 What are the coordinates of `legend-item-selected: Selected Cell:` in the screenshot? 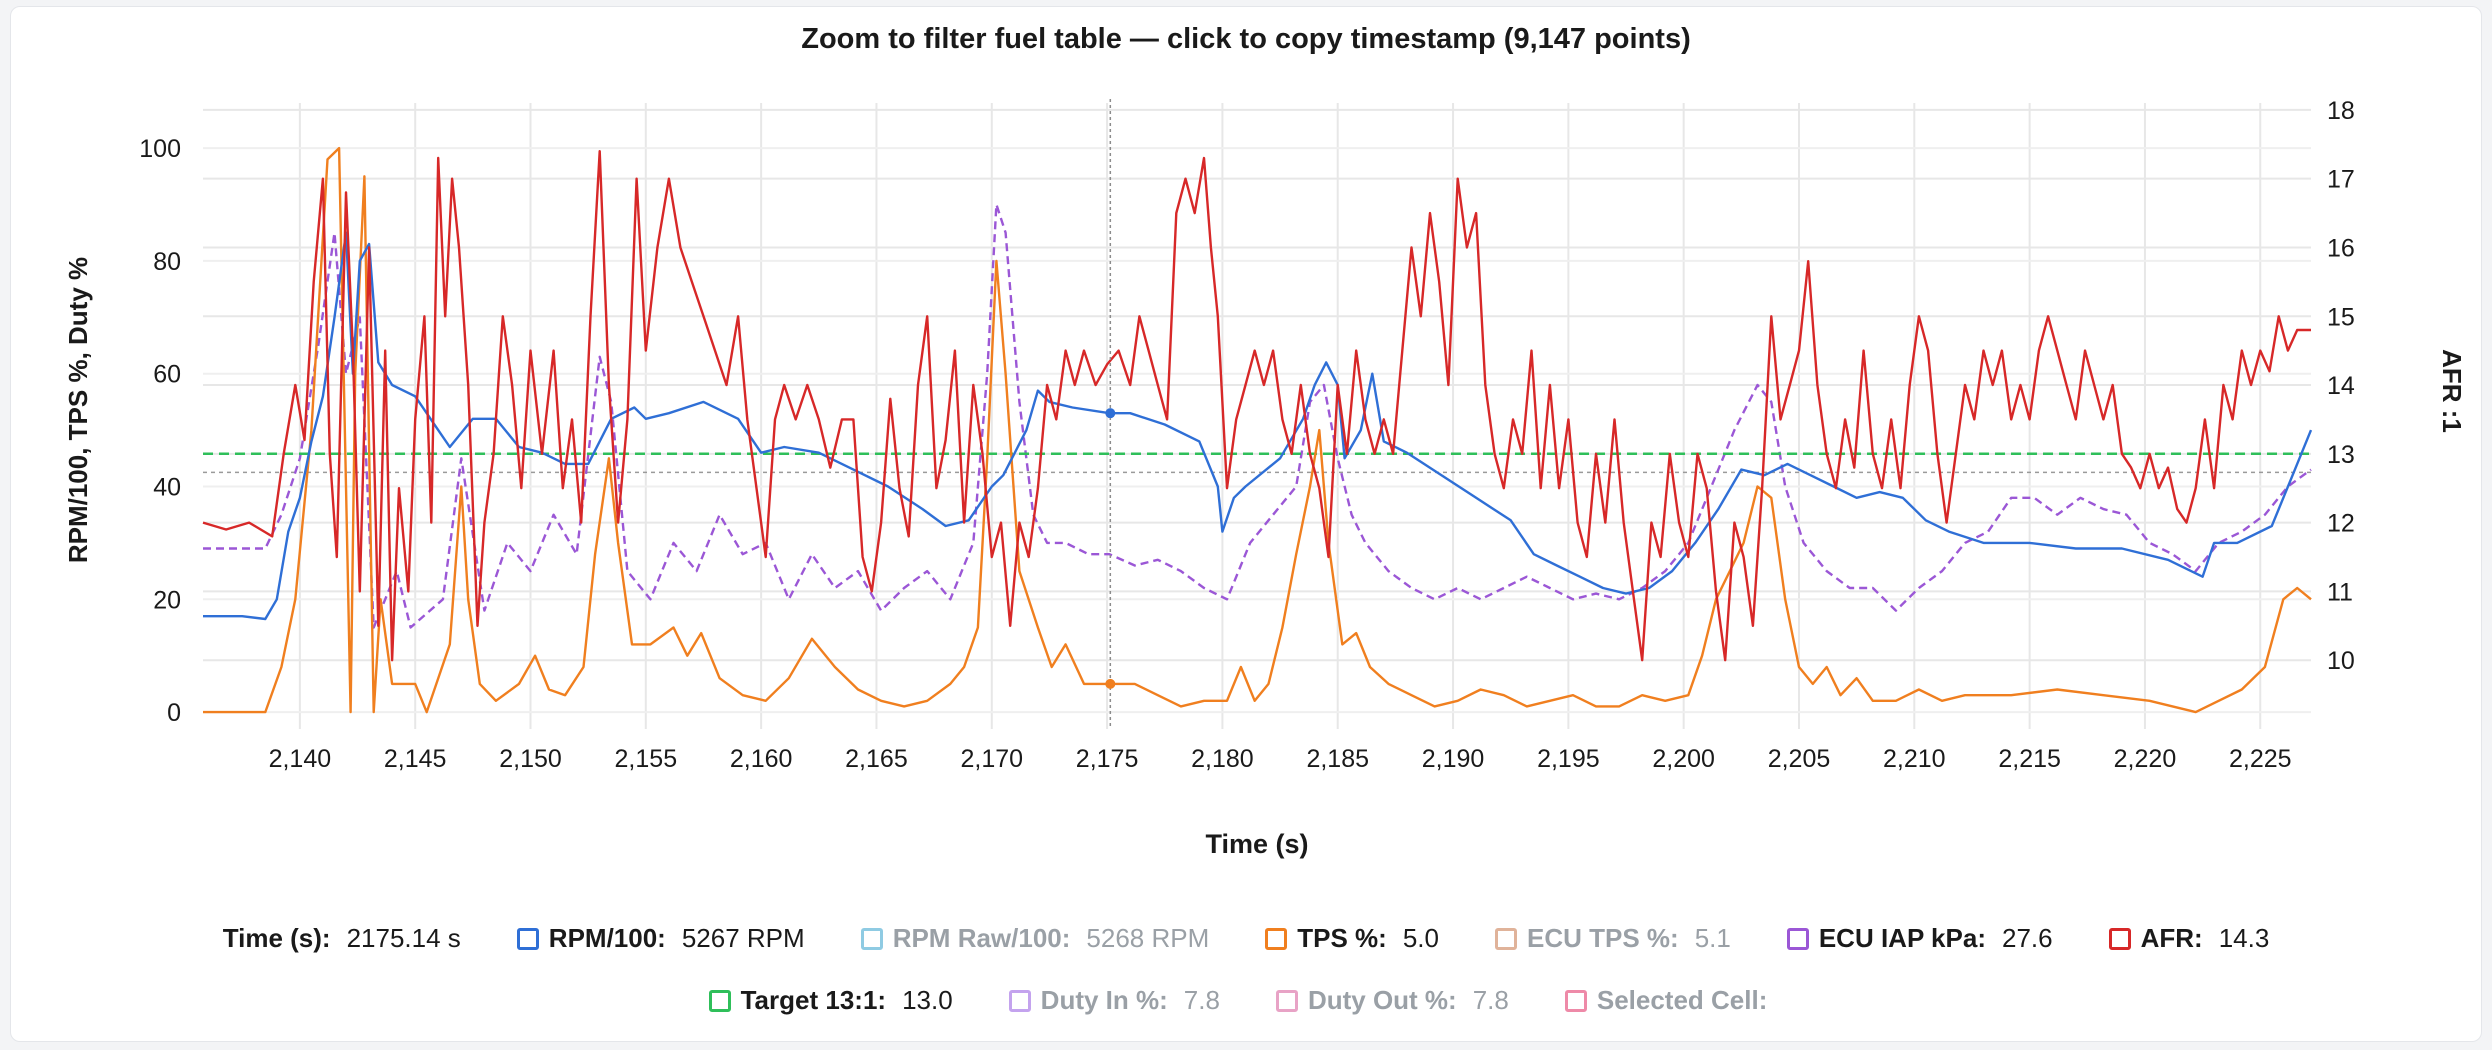 It's located at (1674, 1000).